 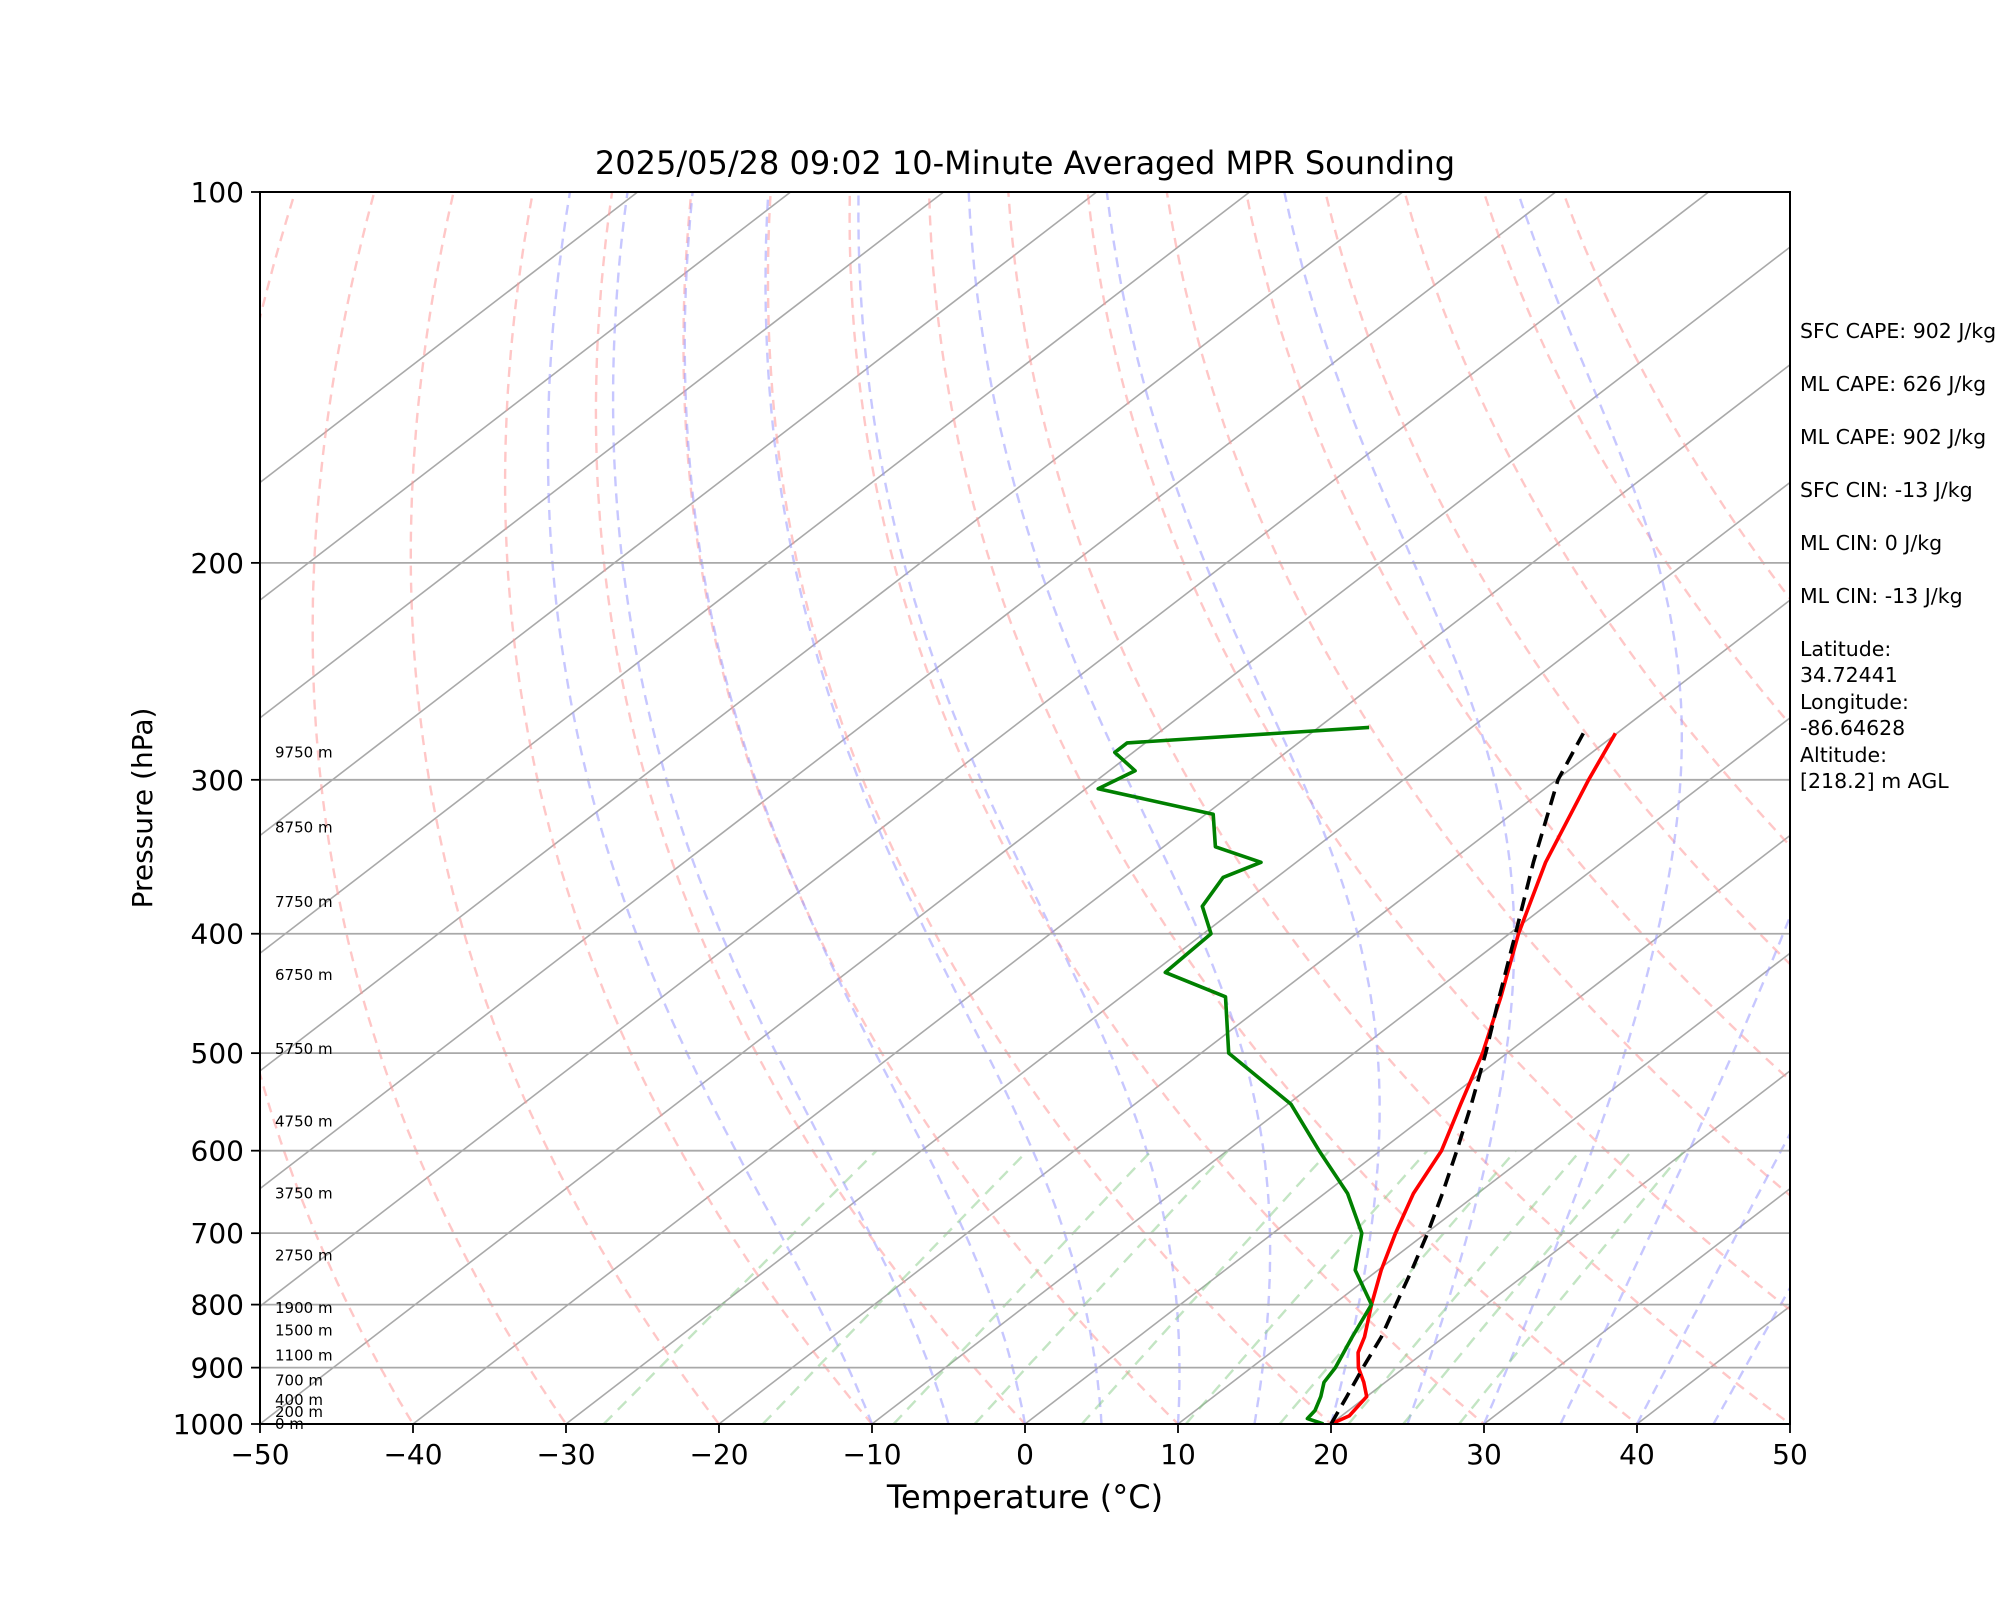 What do you see at coordinates (1235, 1074) in the screenshot?
I see `dewpoint-line` at bounding box center [1235, 1074].